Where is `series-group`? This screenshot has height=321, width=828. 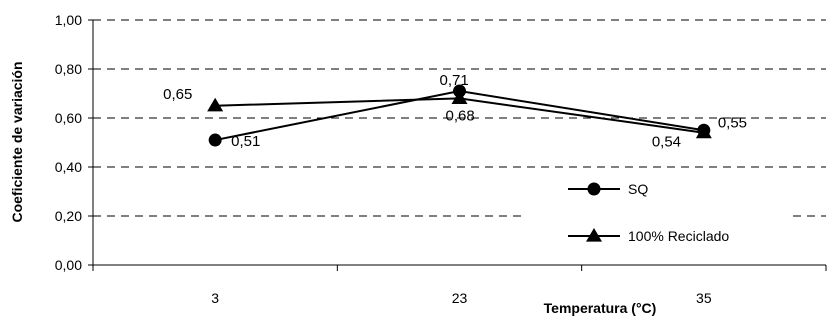 series-group is located at coordinates (459, 115).